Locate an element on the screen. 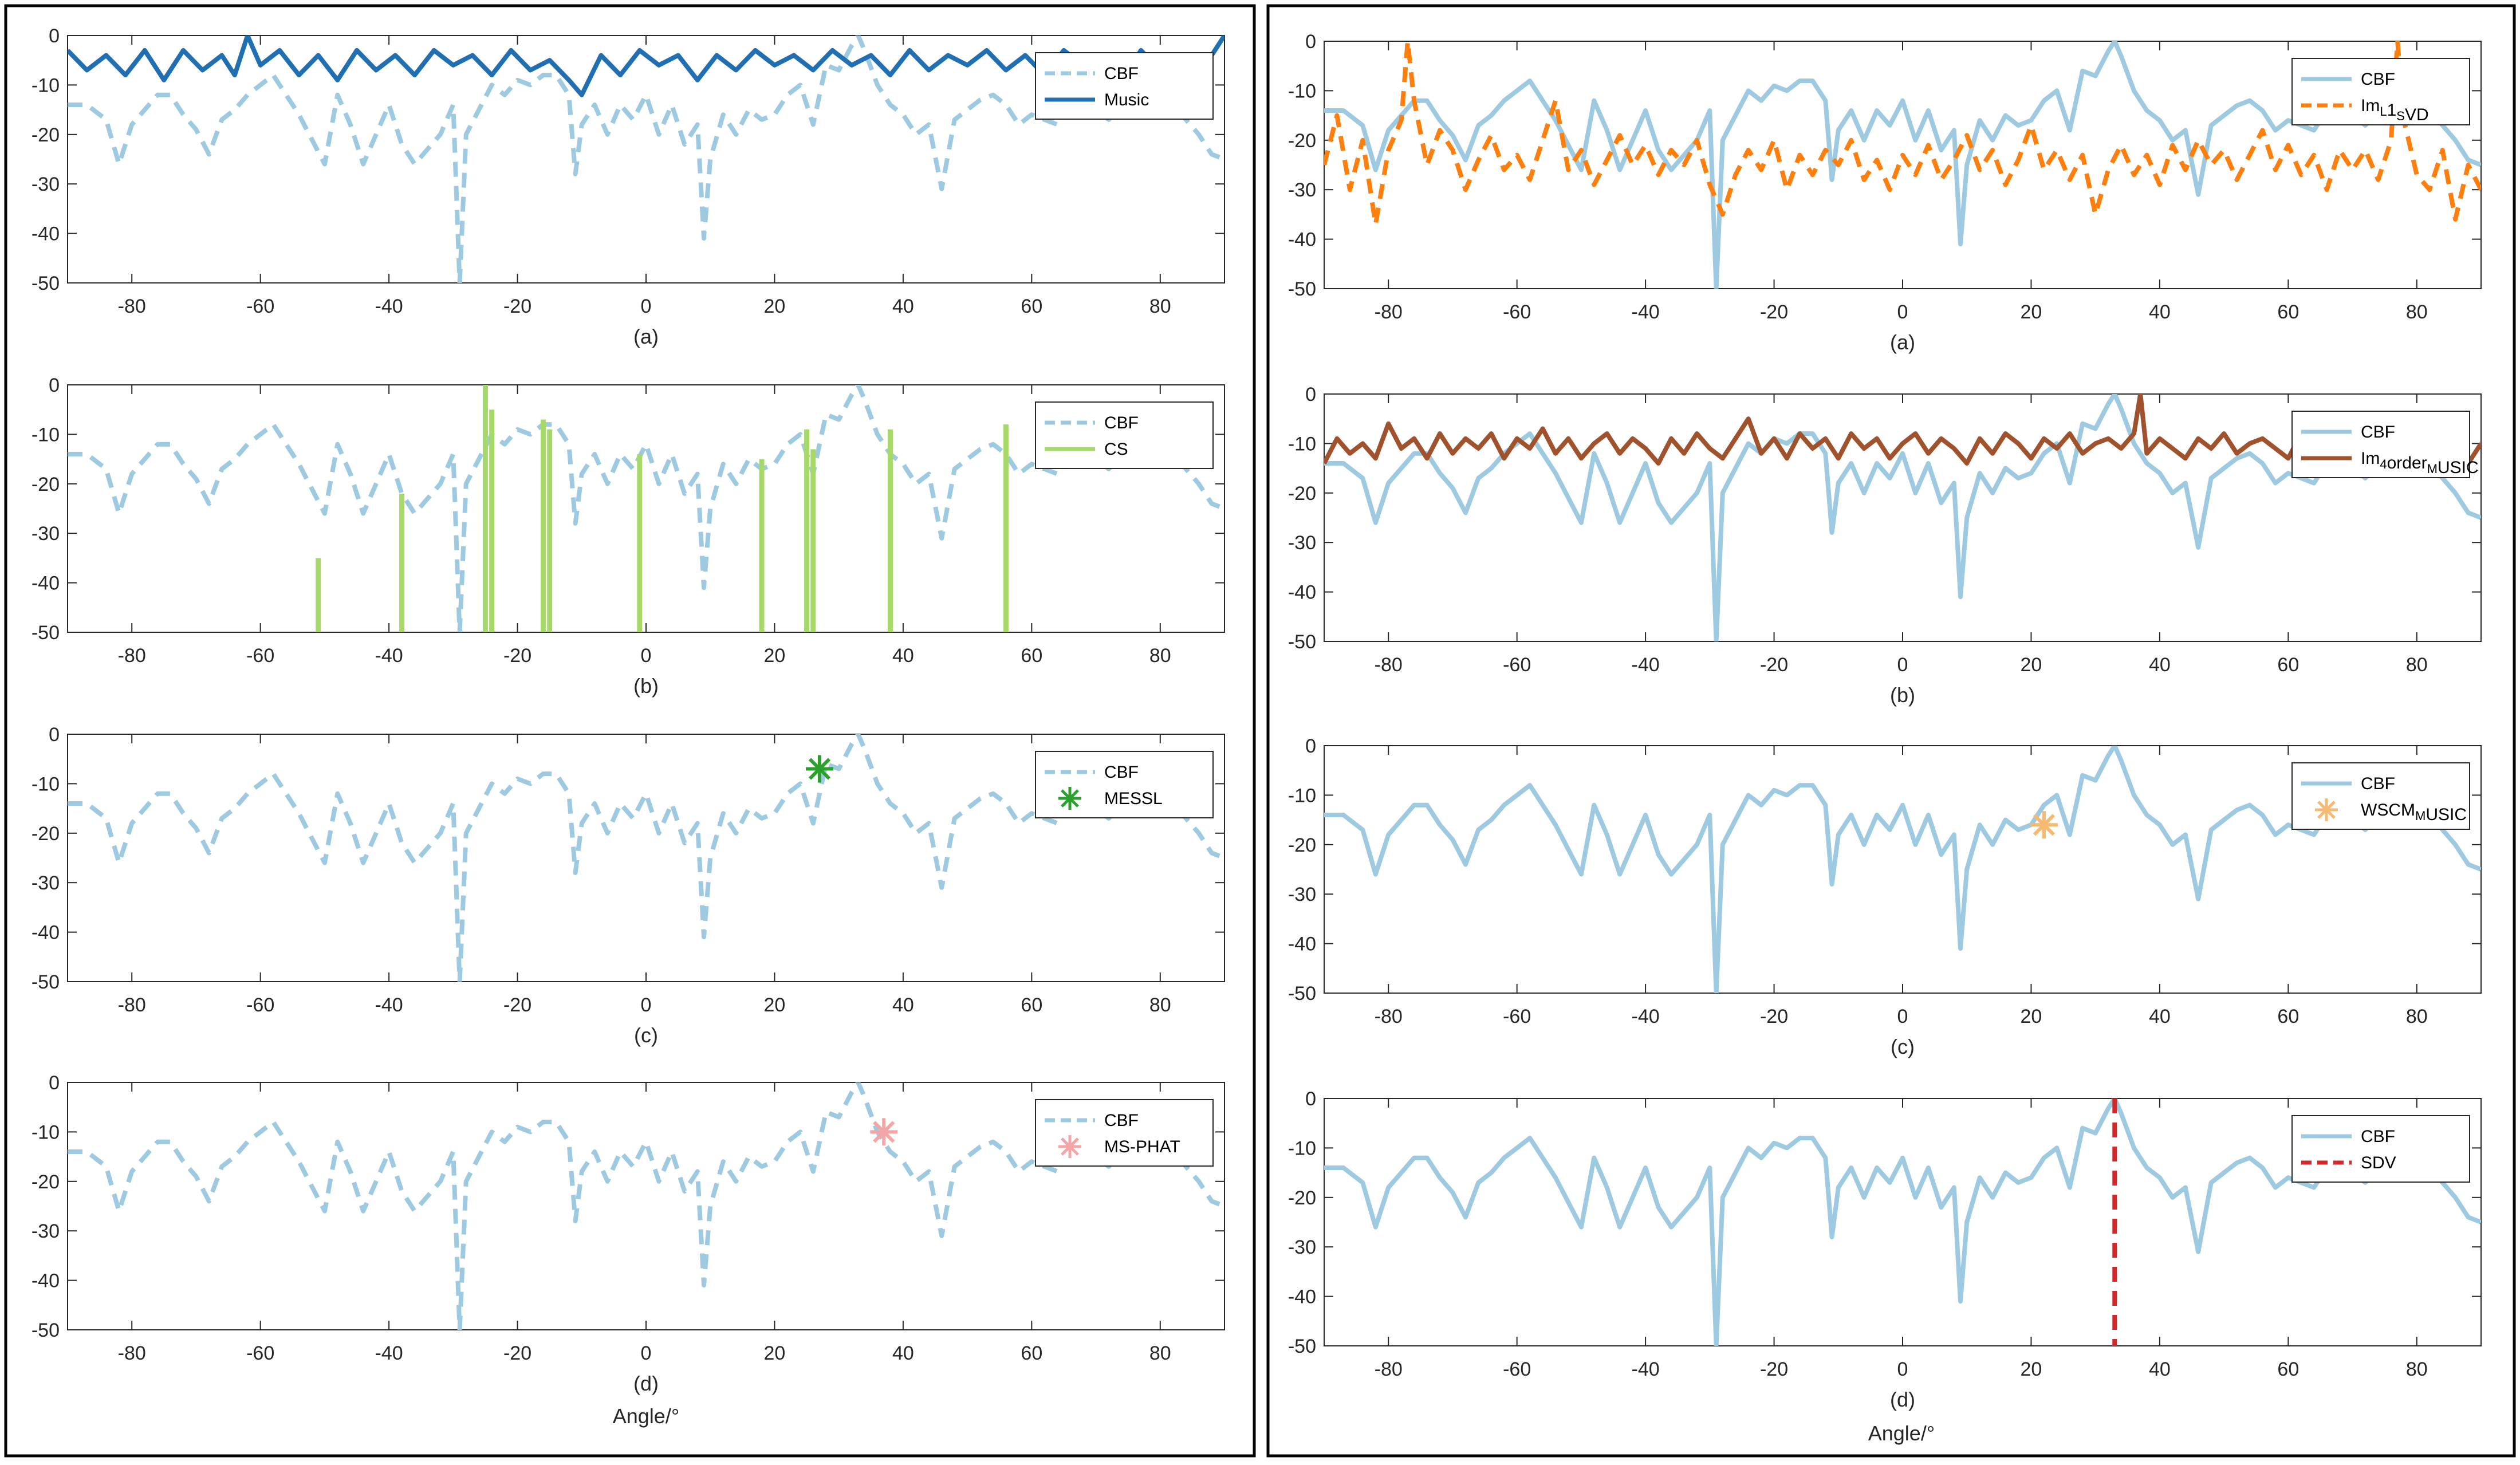  legend: CBF Music is located at coordinates (1124, 86).